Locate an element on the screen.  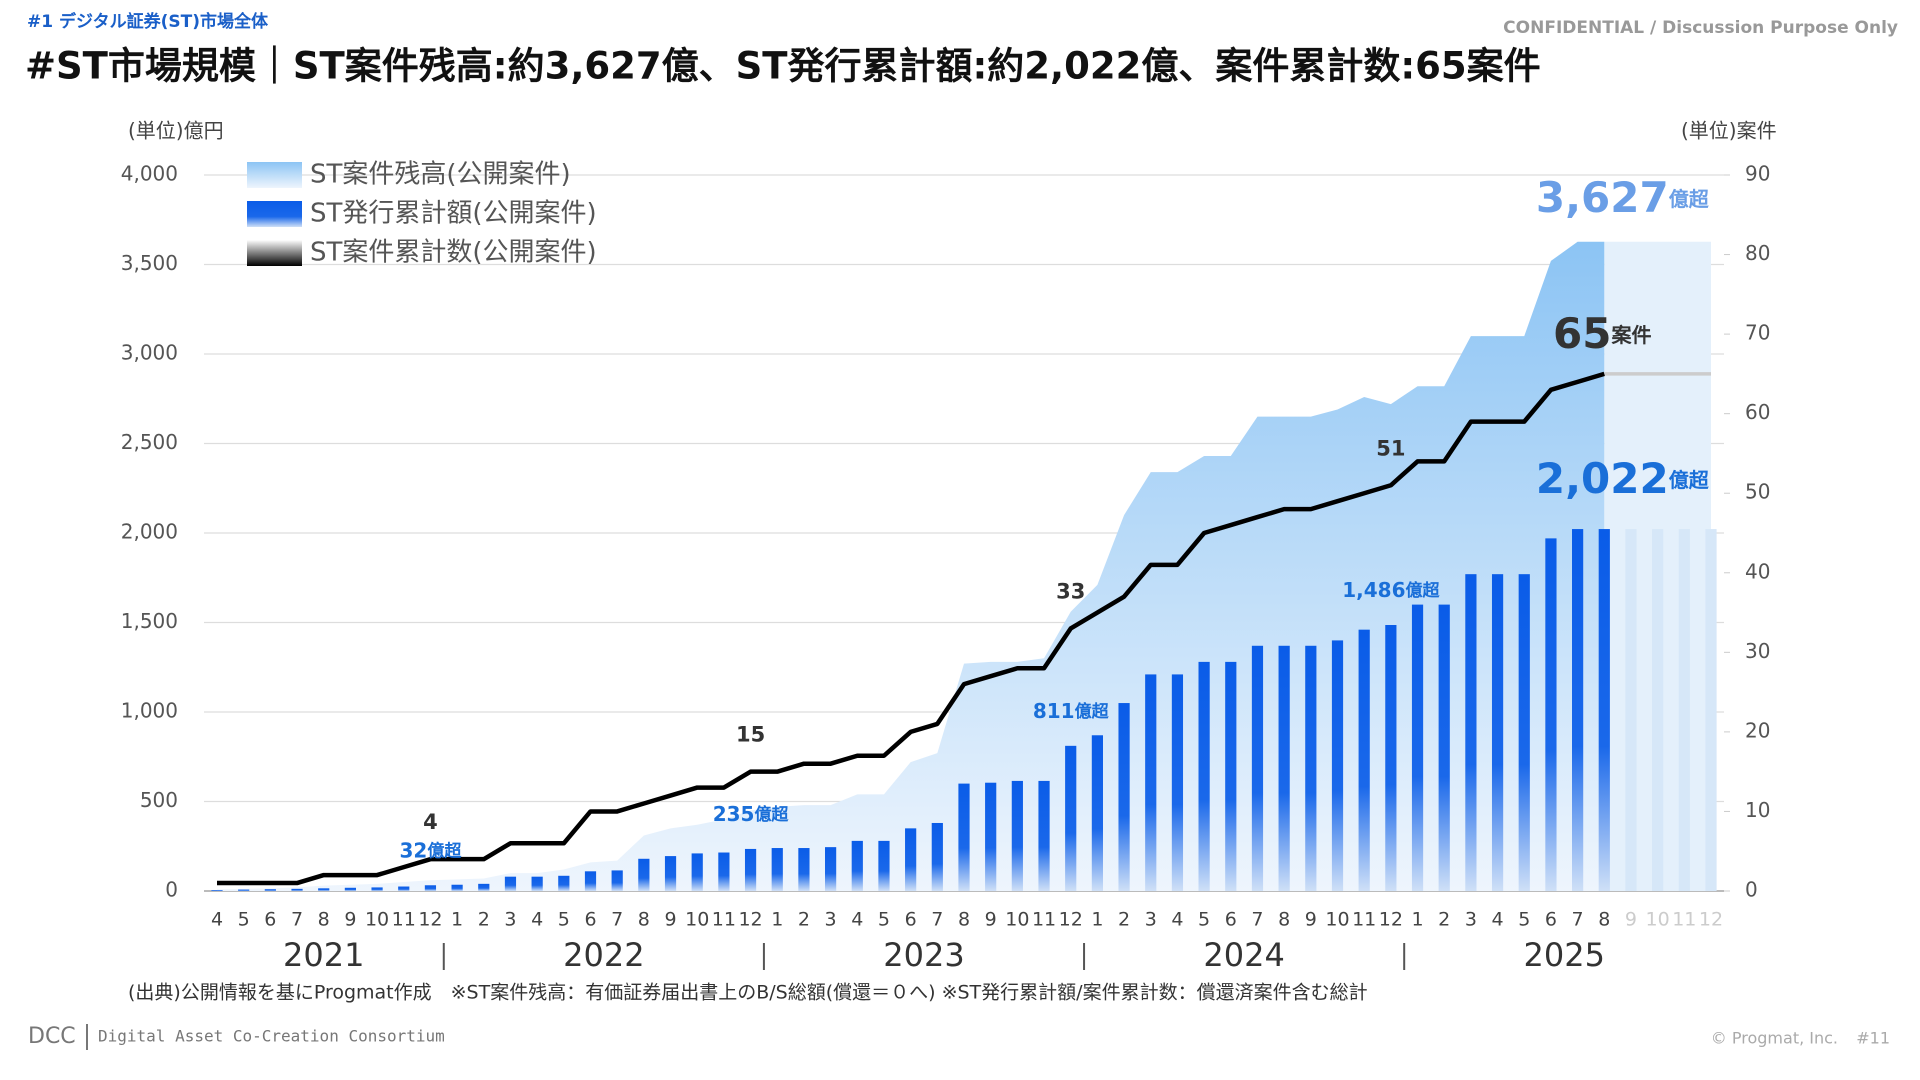
y2-axis-label: (単位)案件 is located at coordinates (1729, 131).